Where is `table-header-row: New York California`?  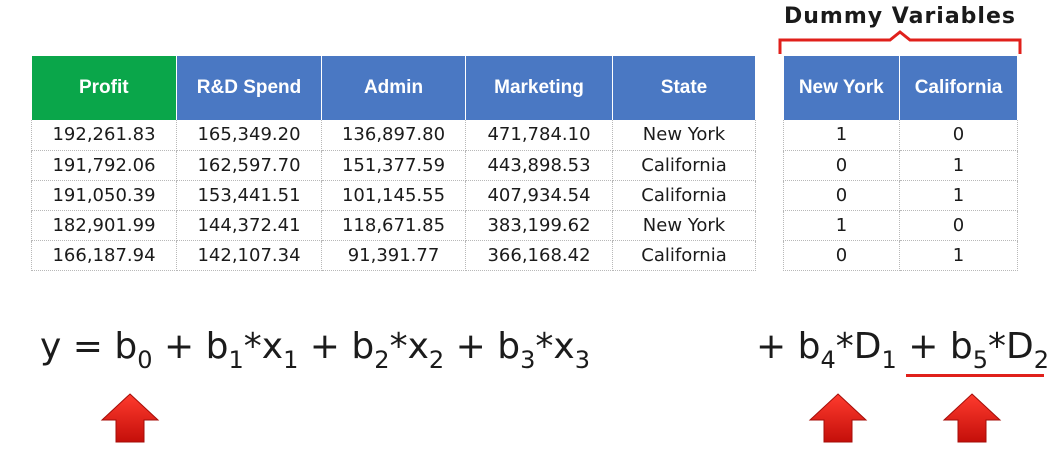 table-header-row: New York California is located at coordinates (900, 88).